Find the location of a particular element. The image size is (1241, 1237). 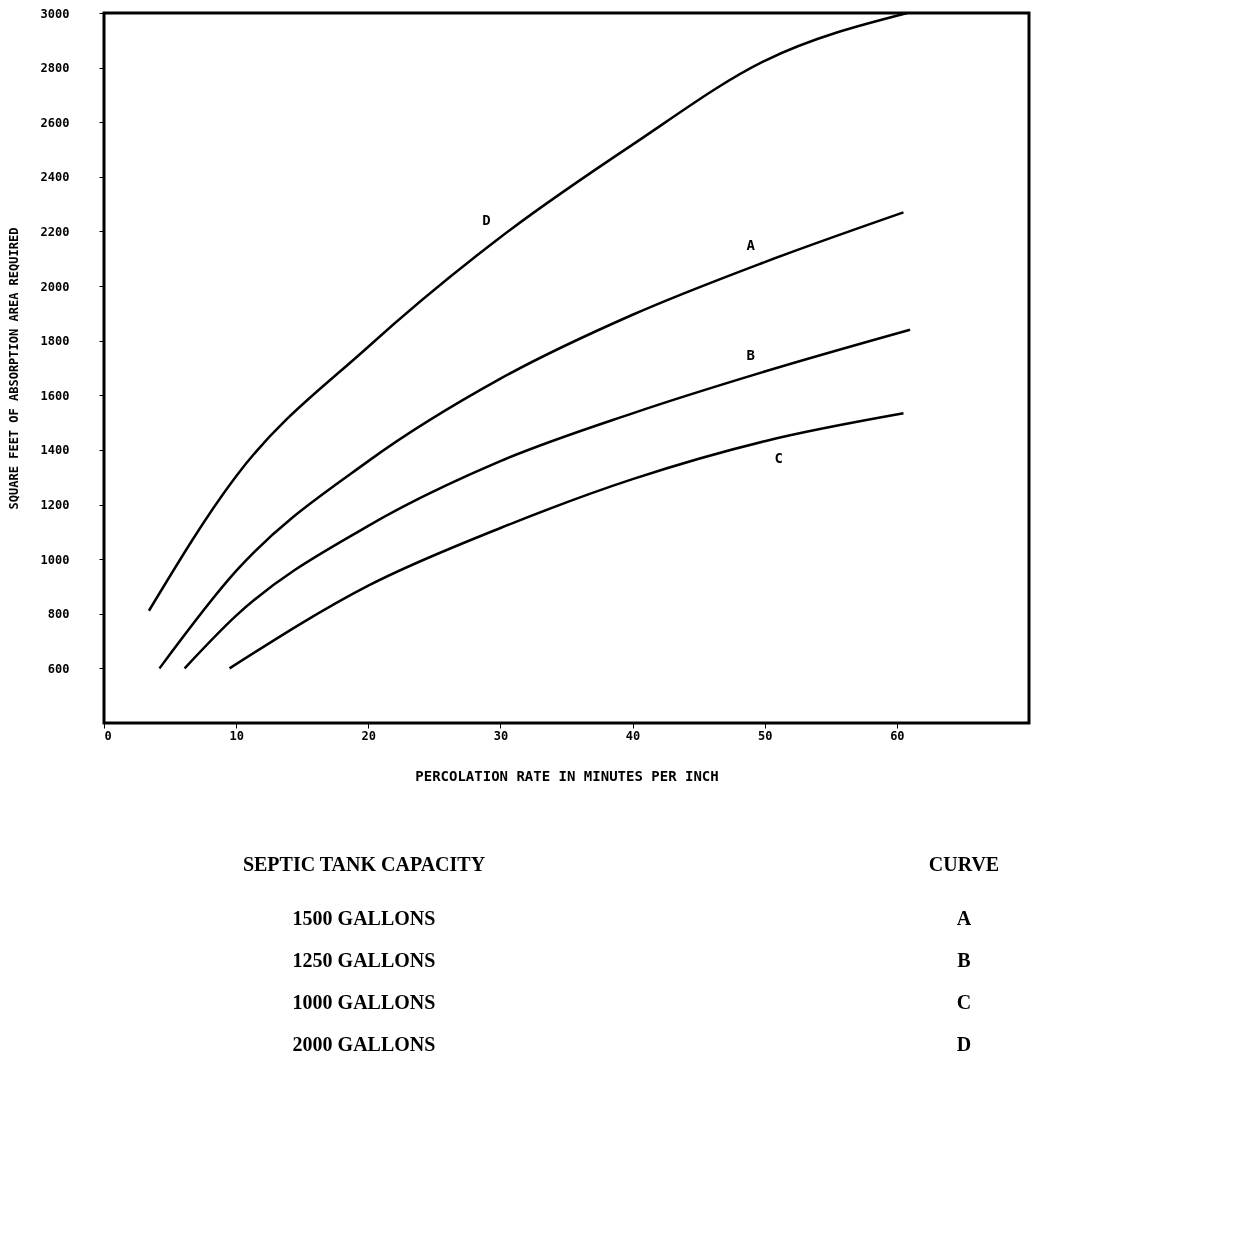

y-tick-label: 2600 is located at coordinates (55, 122).